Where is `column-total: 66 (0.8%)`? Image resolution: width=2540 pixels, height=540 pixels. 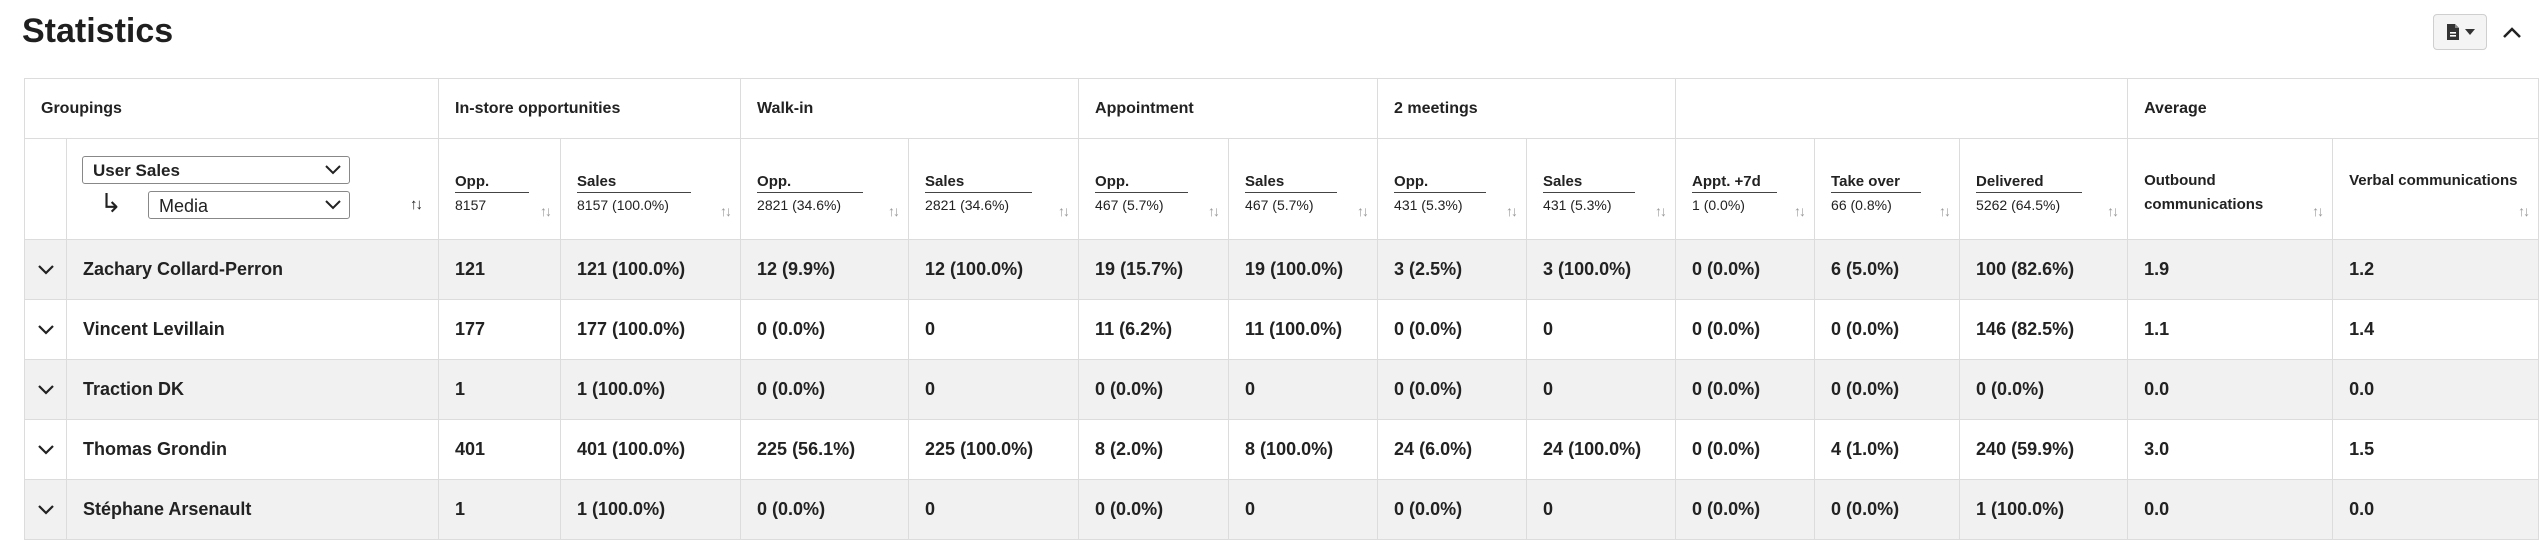 column-total: 66 (0.8%) is located at coordinates (1861, 205).